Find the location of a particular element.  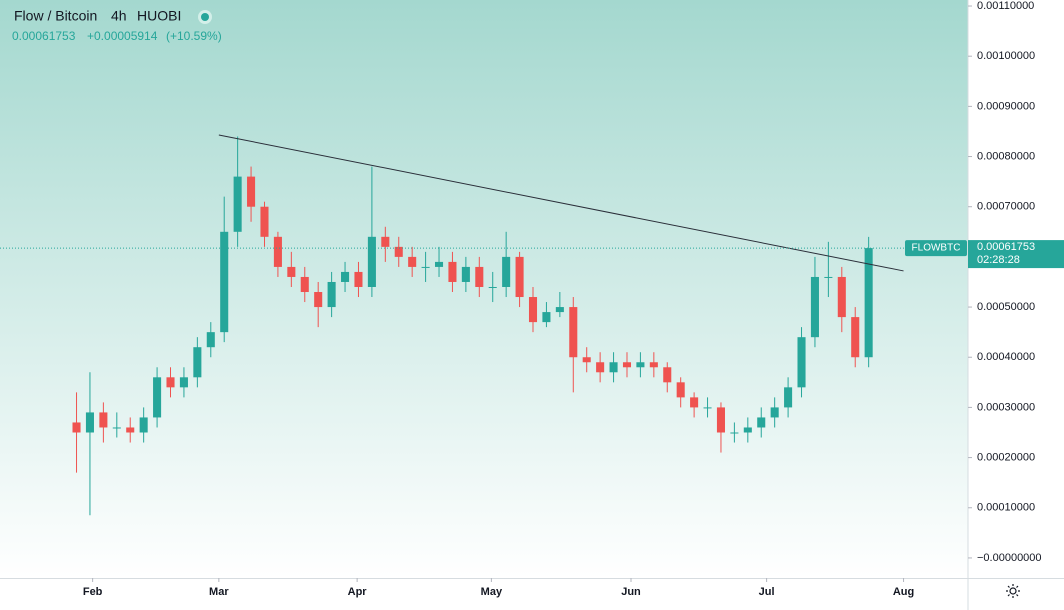

settings-icon is located at coordinates (1013, 591).